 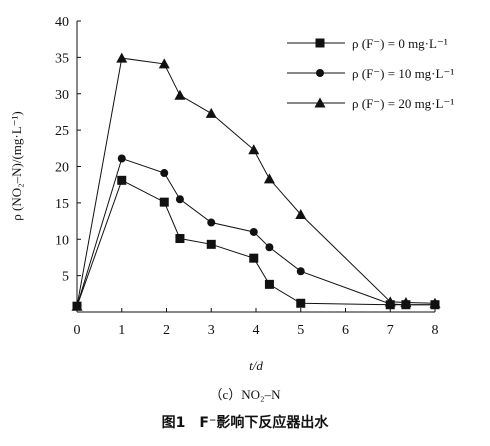 I want to click on legend-item: ρ (F⁻) = 10 mg·L⁻¹, so click(x=370, y=73).